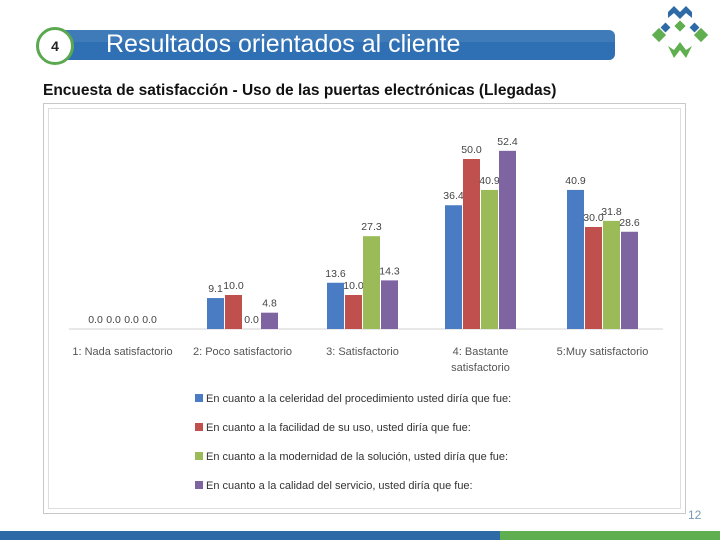  Describe the element at coordinates (360, 535) in the screenshot. I see `footer-bar` at that location.